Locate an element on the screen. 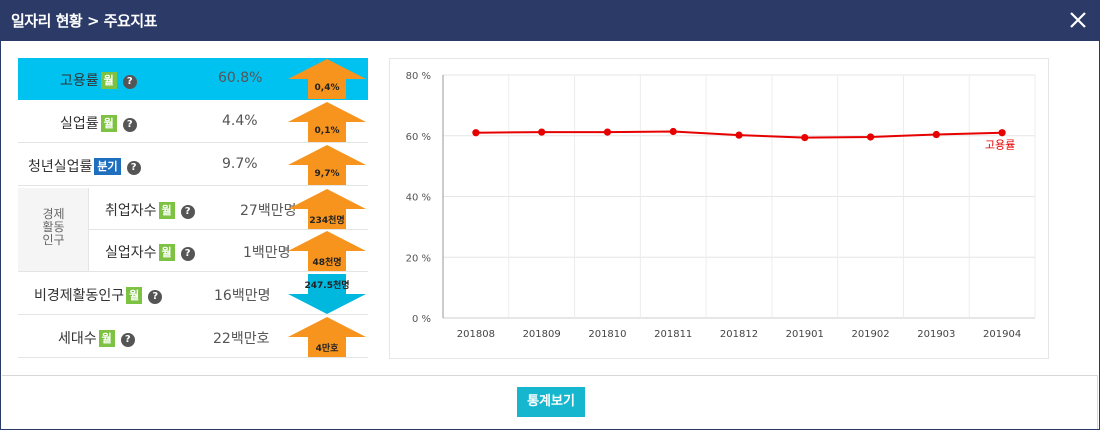  change-value: 0,4% is located at coordinates (327, 88).